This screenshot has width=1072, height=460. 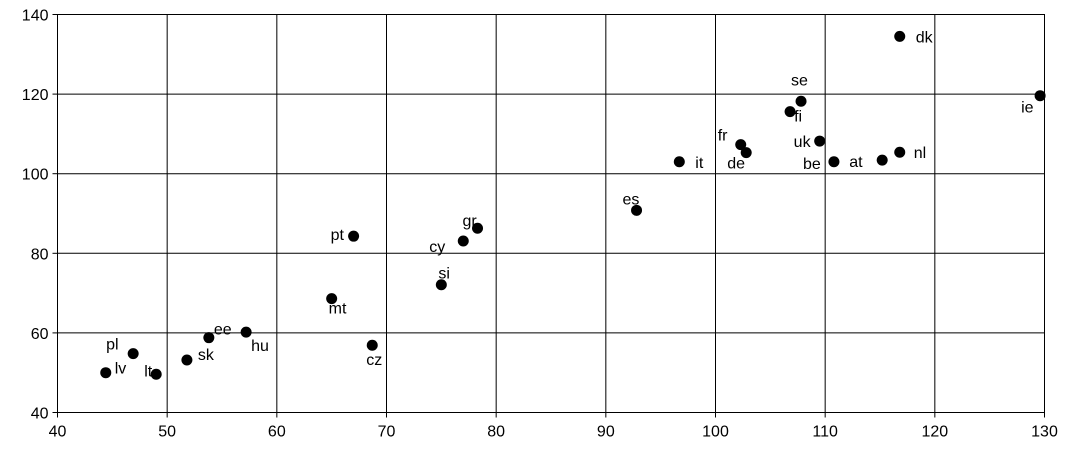 What do you see at coordinates (148, 371) in the screenshot?
I see `point-label-lt: lt` at bounding box center [148, 371].